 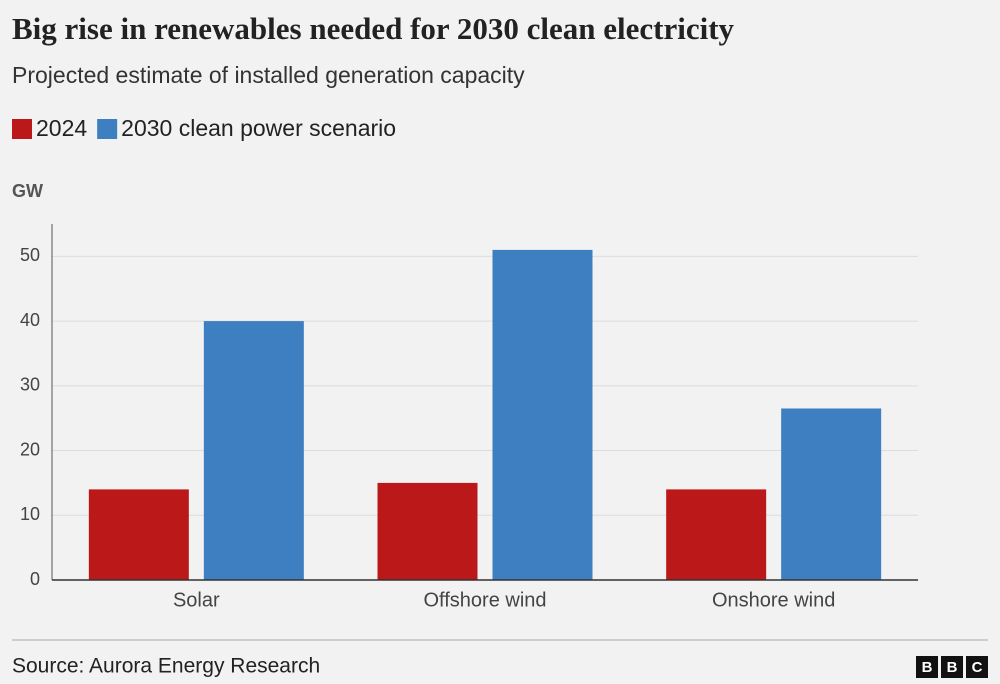 I want to click on logo: B B C, so click(x=952, y=667).